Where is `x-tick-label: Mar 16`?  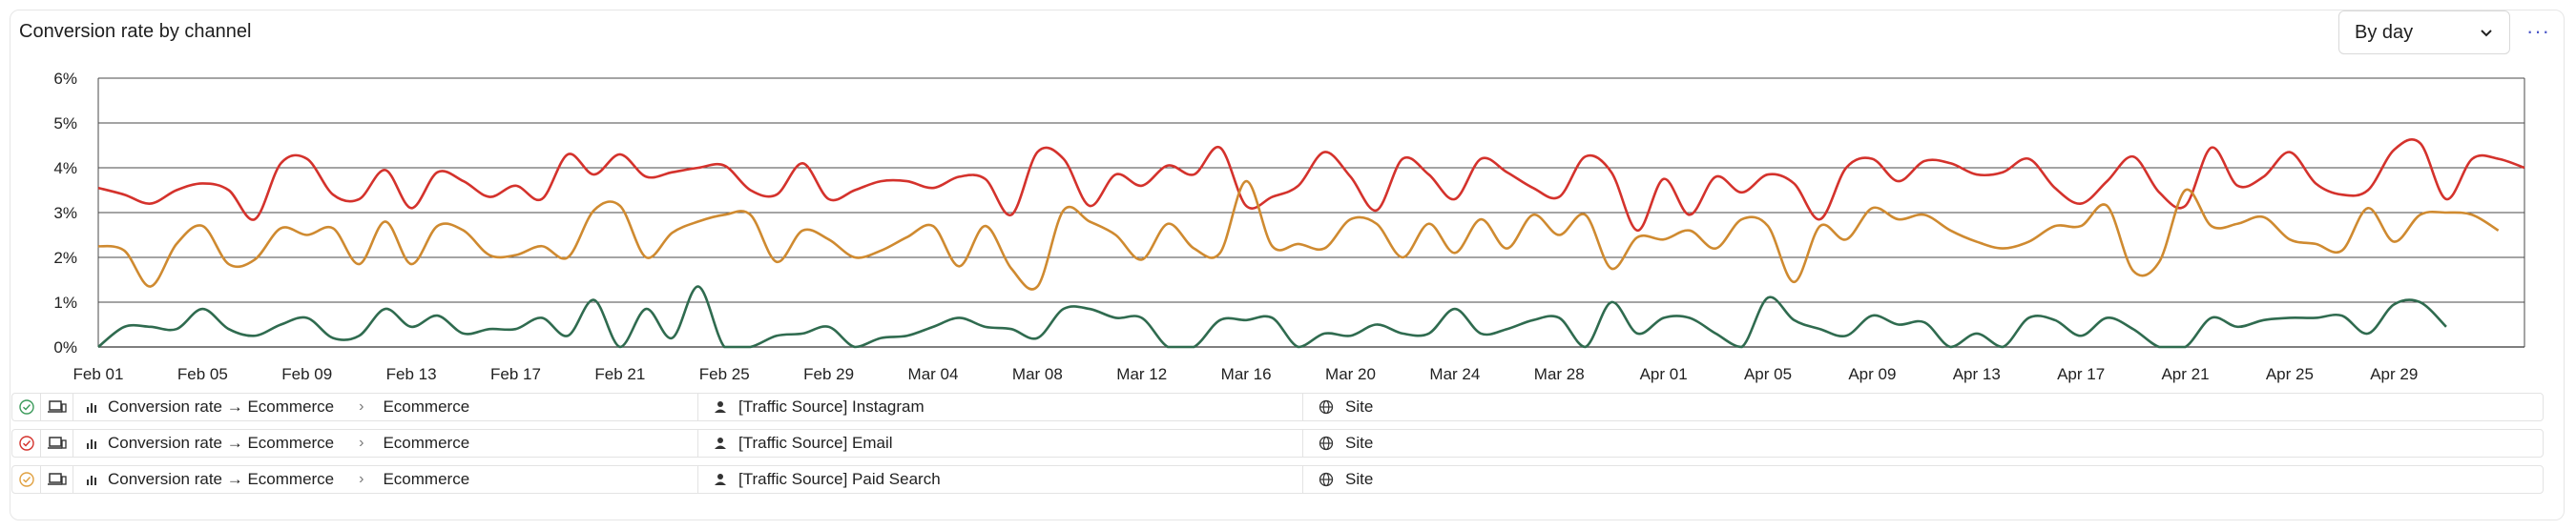 x-tick-label: Mar 16 is located at coordinates (1246, 374).